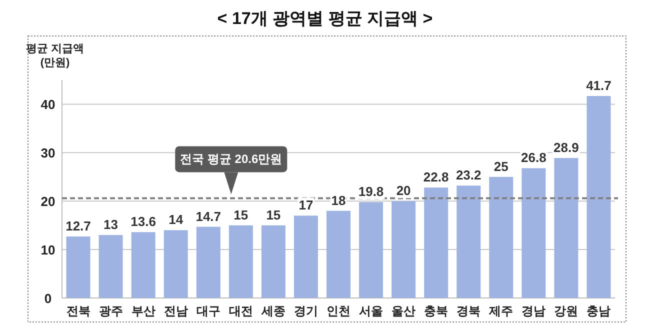 This screenshot has height=330, width=650. I want to click on data-label: 41.7, so click(599, 85).